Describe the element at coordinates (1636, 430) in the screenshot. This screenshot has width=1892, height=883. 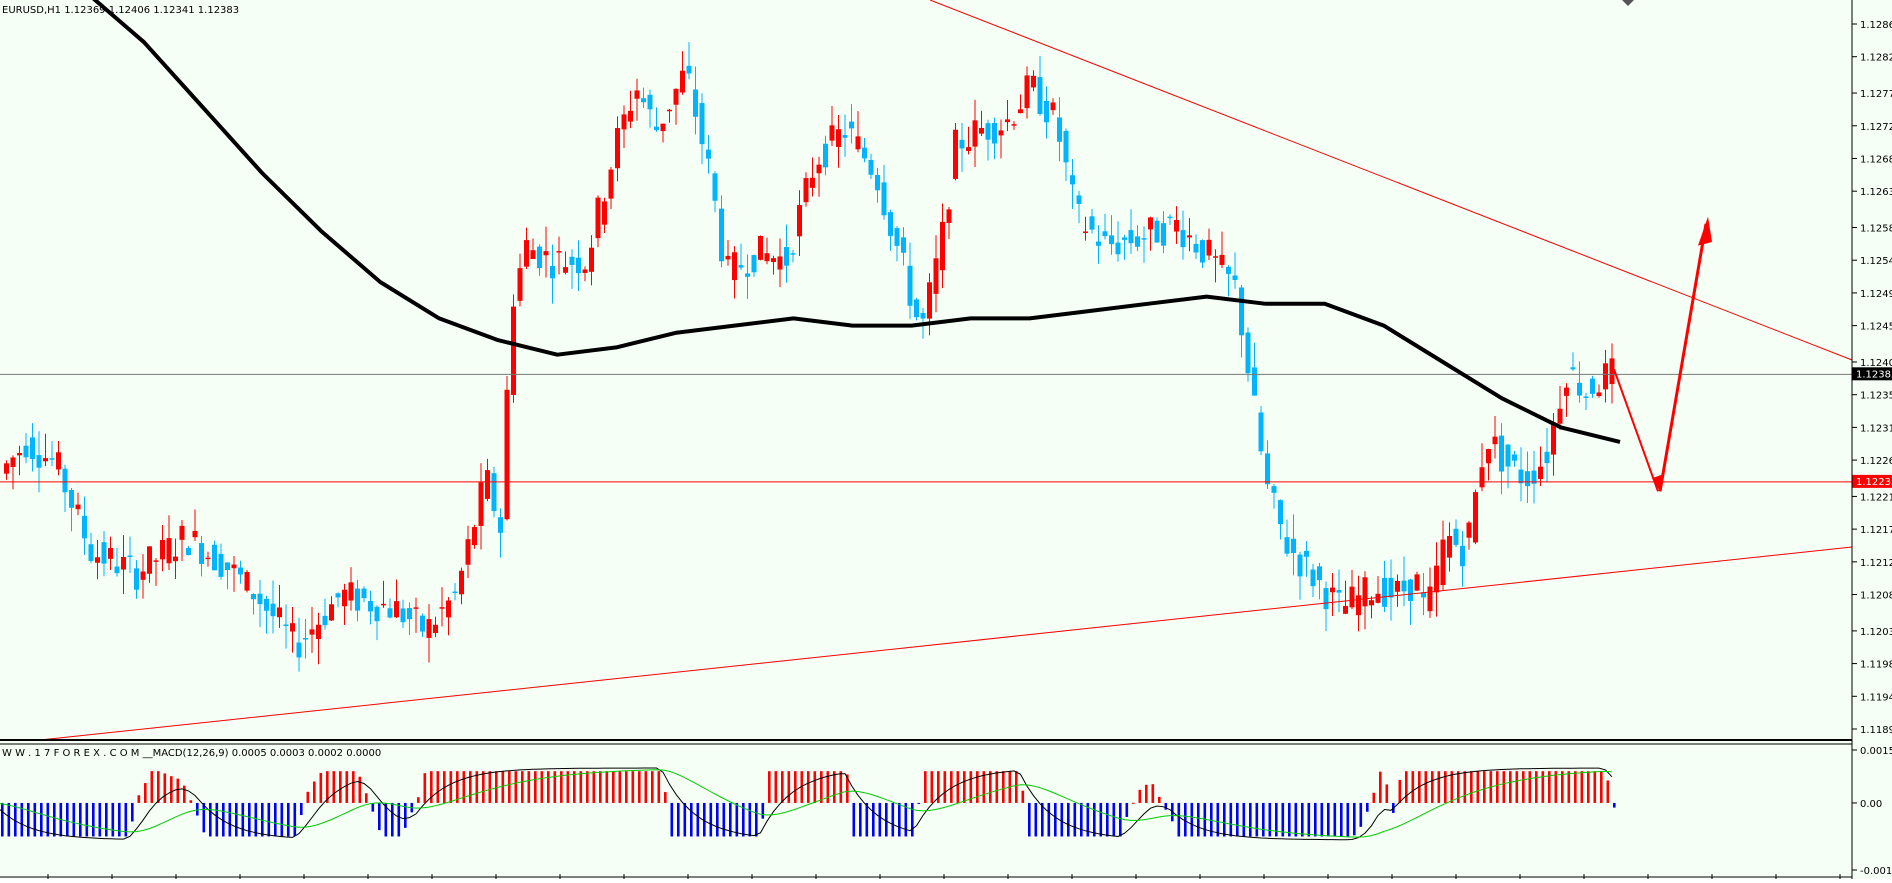
I see `forecast-down-arrow` at that location.